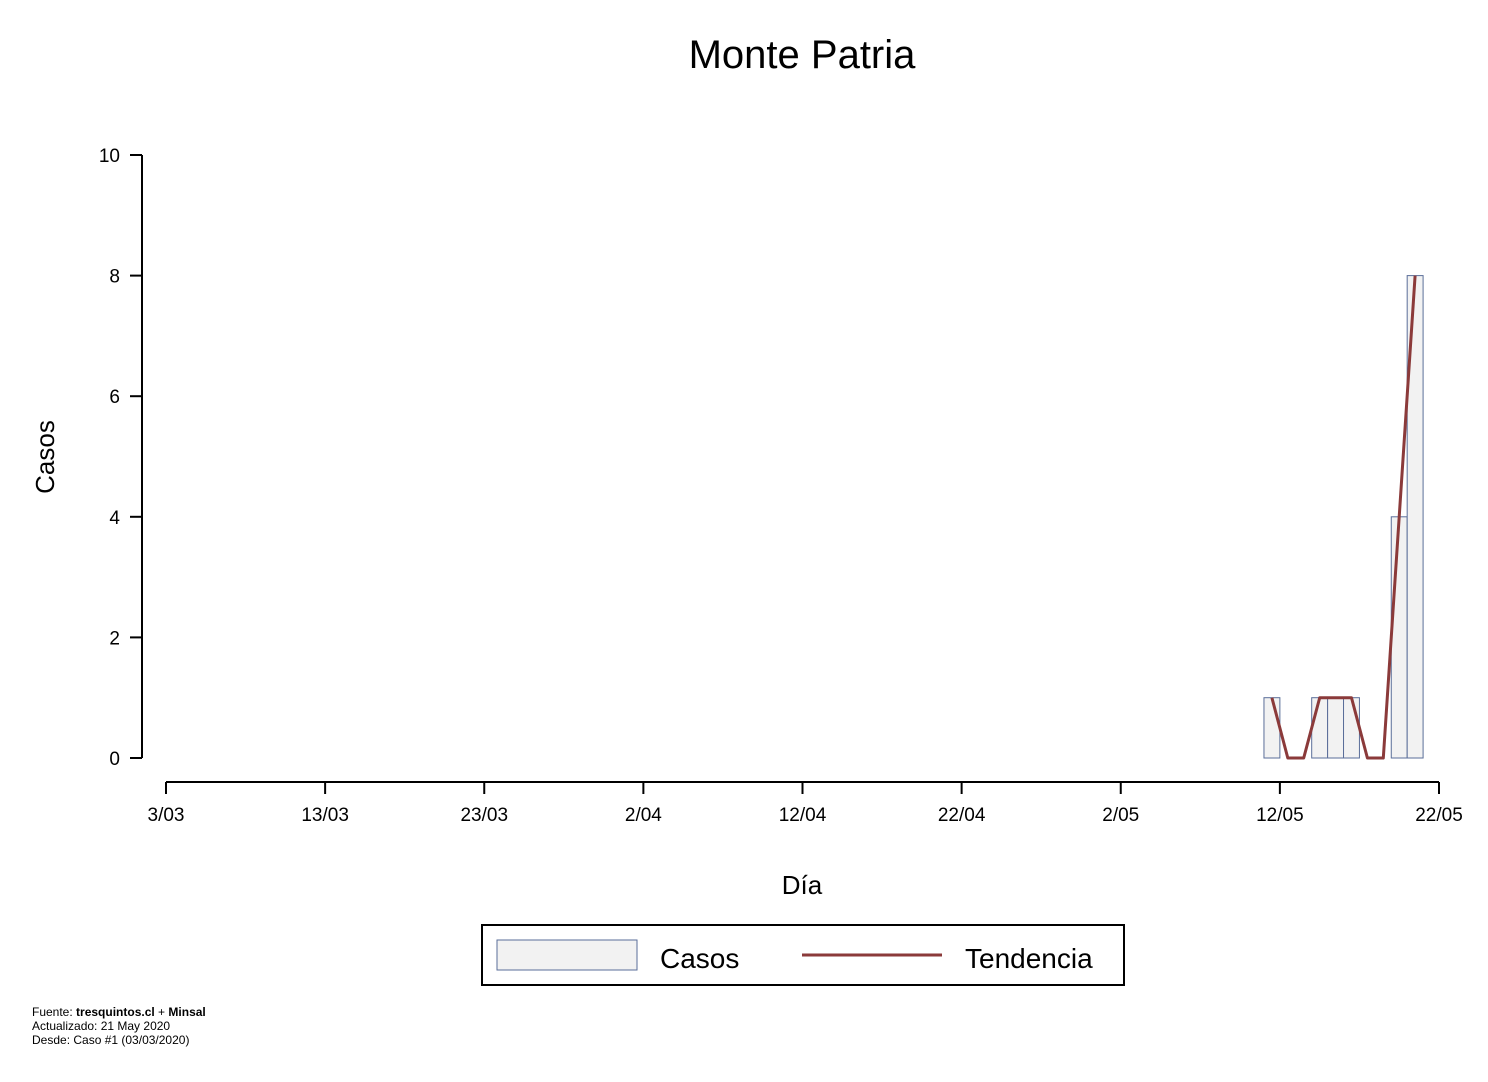 The width and height of the screenshot is (1488, 1082). What do you see at coordinates (114, 277) in the screenshot?
I see `y-tick-label: 8` at bounding box center [114, 277].